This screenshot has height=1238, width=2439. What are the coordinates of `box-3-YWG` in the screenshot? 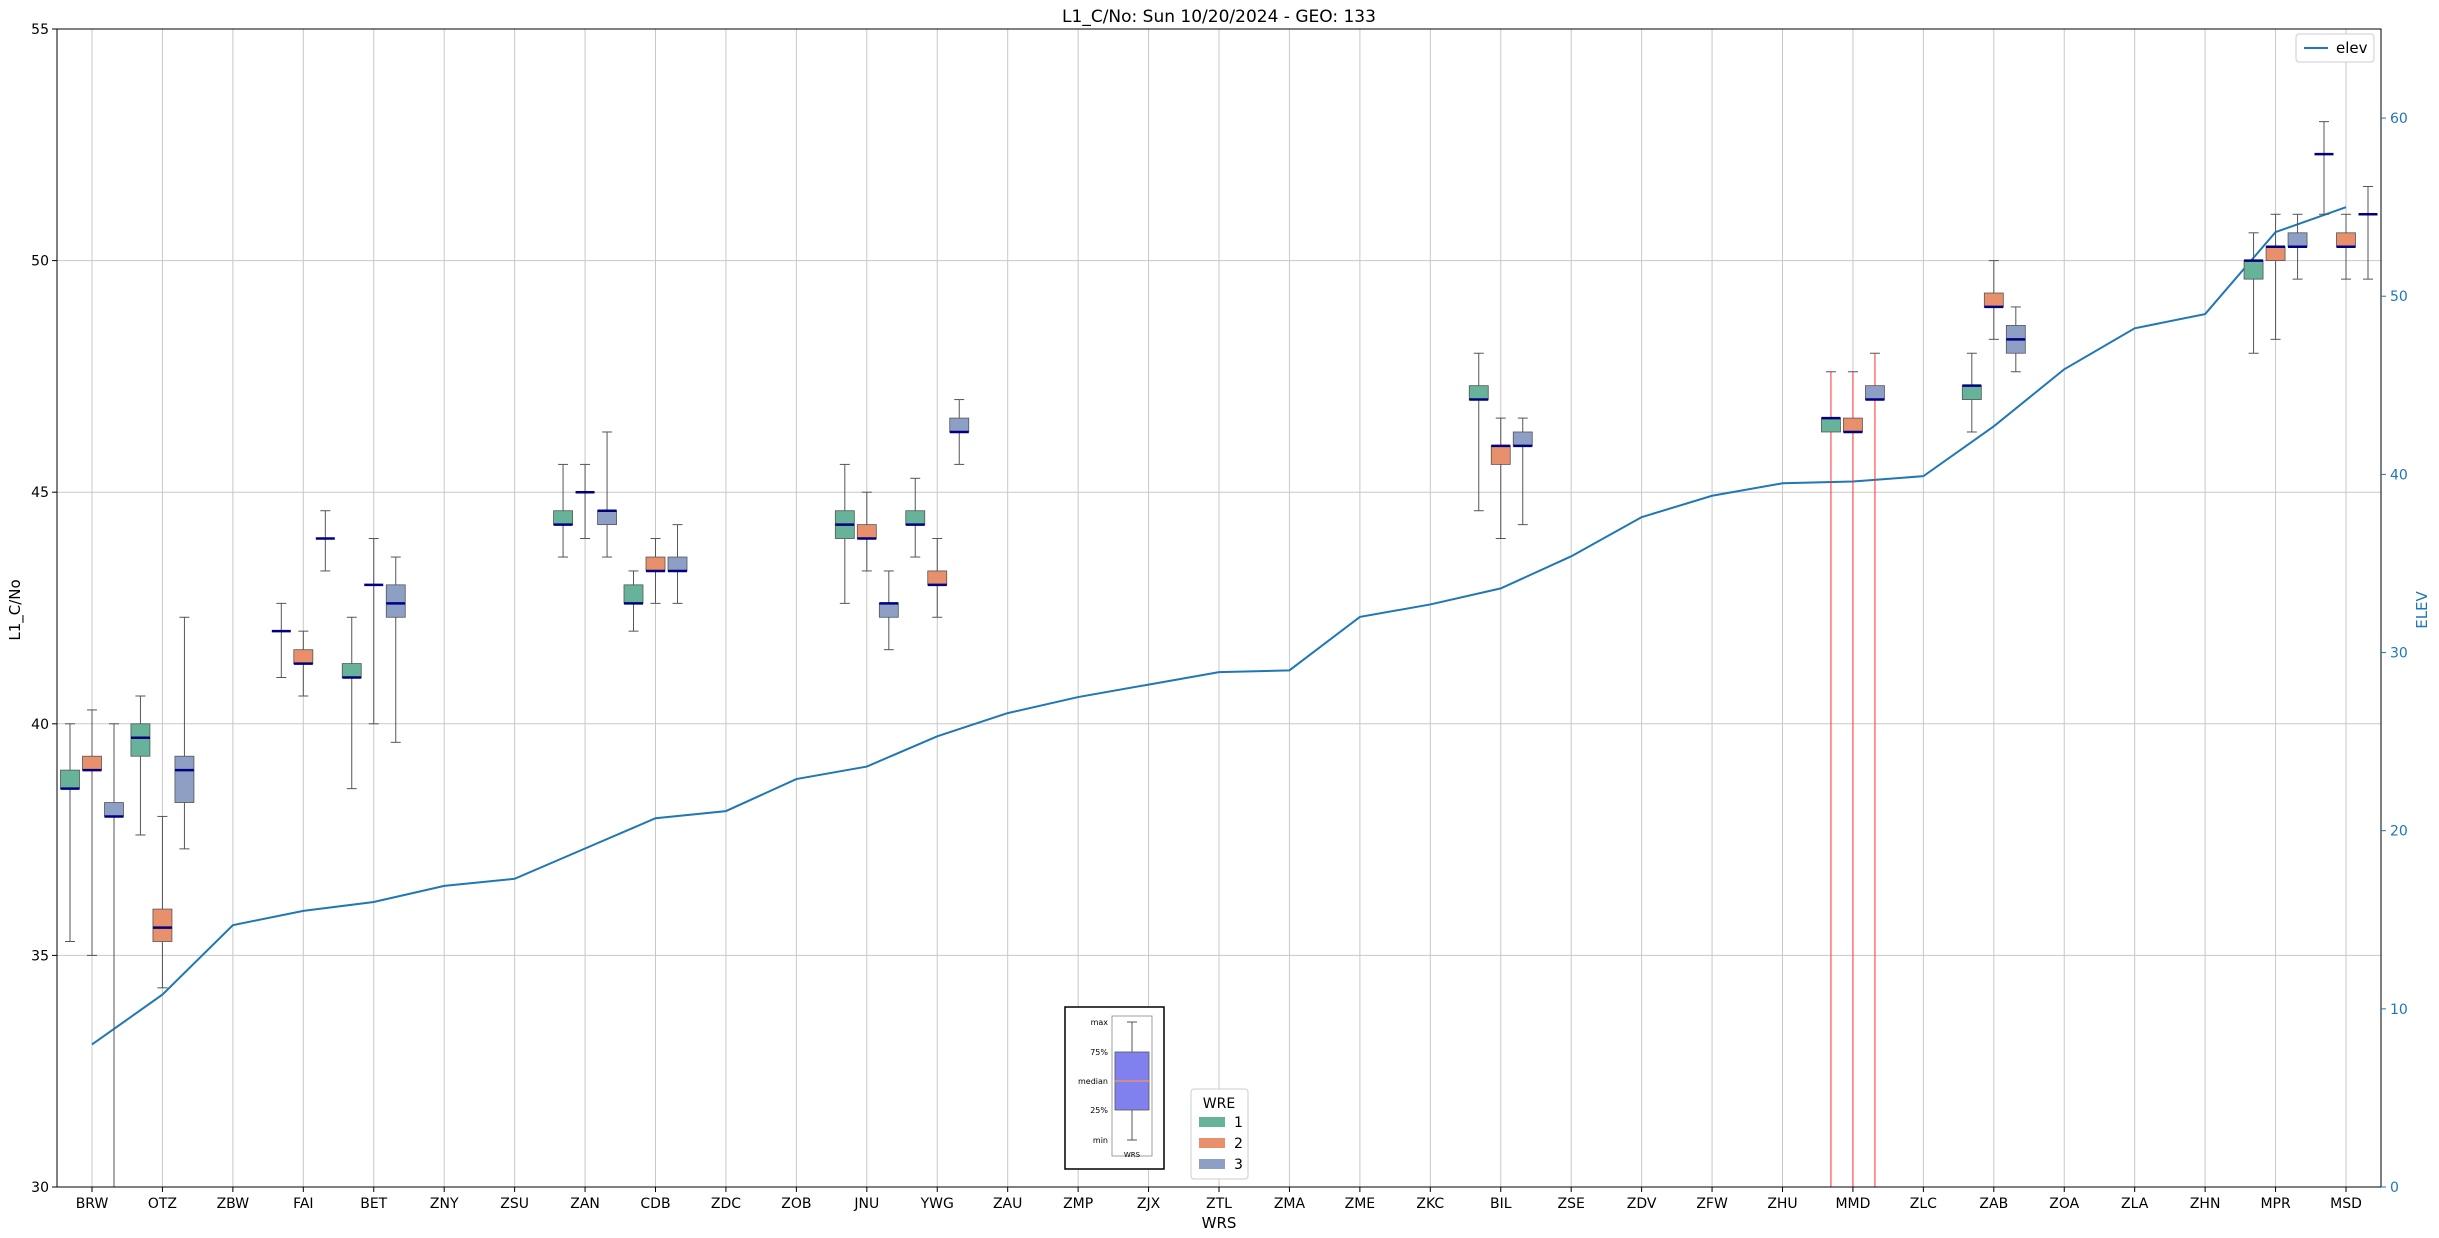 It's located at (959, 432).